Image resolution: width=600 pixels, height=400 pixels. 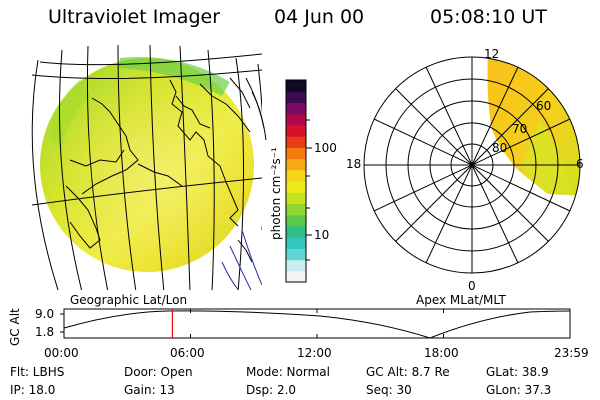 I want to click on info-gain: Gain: 13, so click(x=149, y=390).